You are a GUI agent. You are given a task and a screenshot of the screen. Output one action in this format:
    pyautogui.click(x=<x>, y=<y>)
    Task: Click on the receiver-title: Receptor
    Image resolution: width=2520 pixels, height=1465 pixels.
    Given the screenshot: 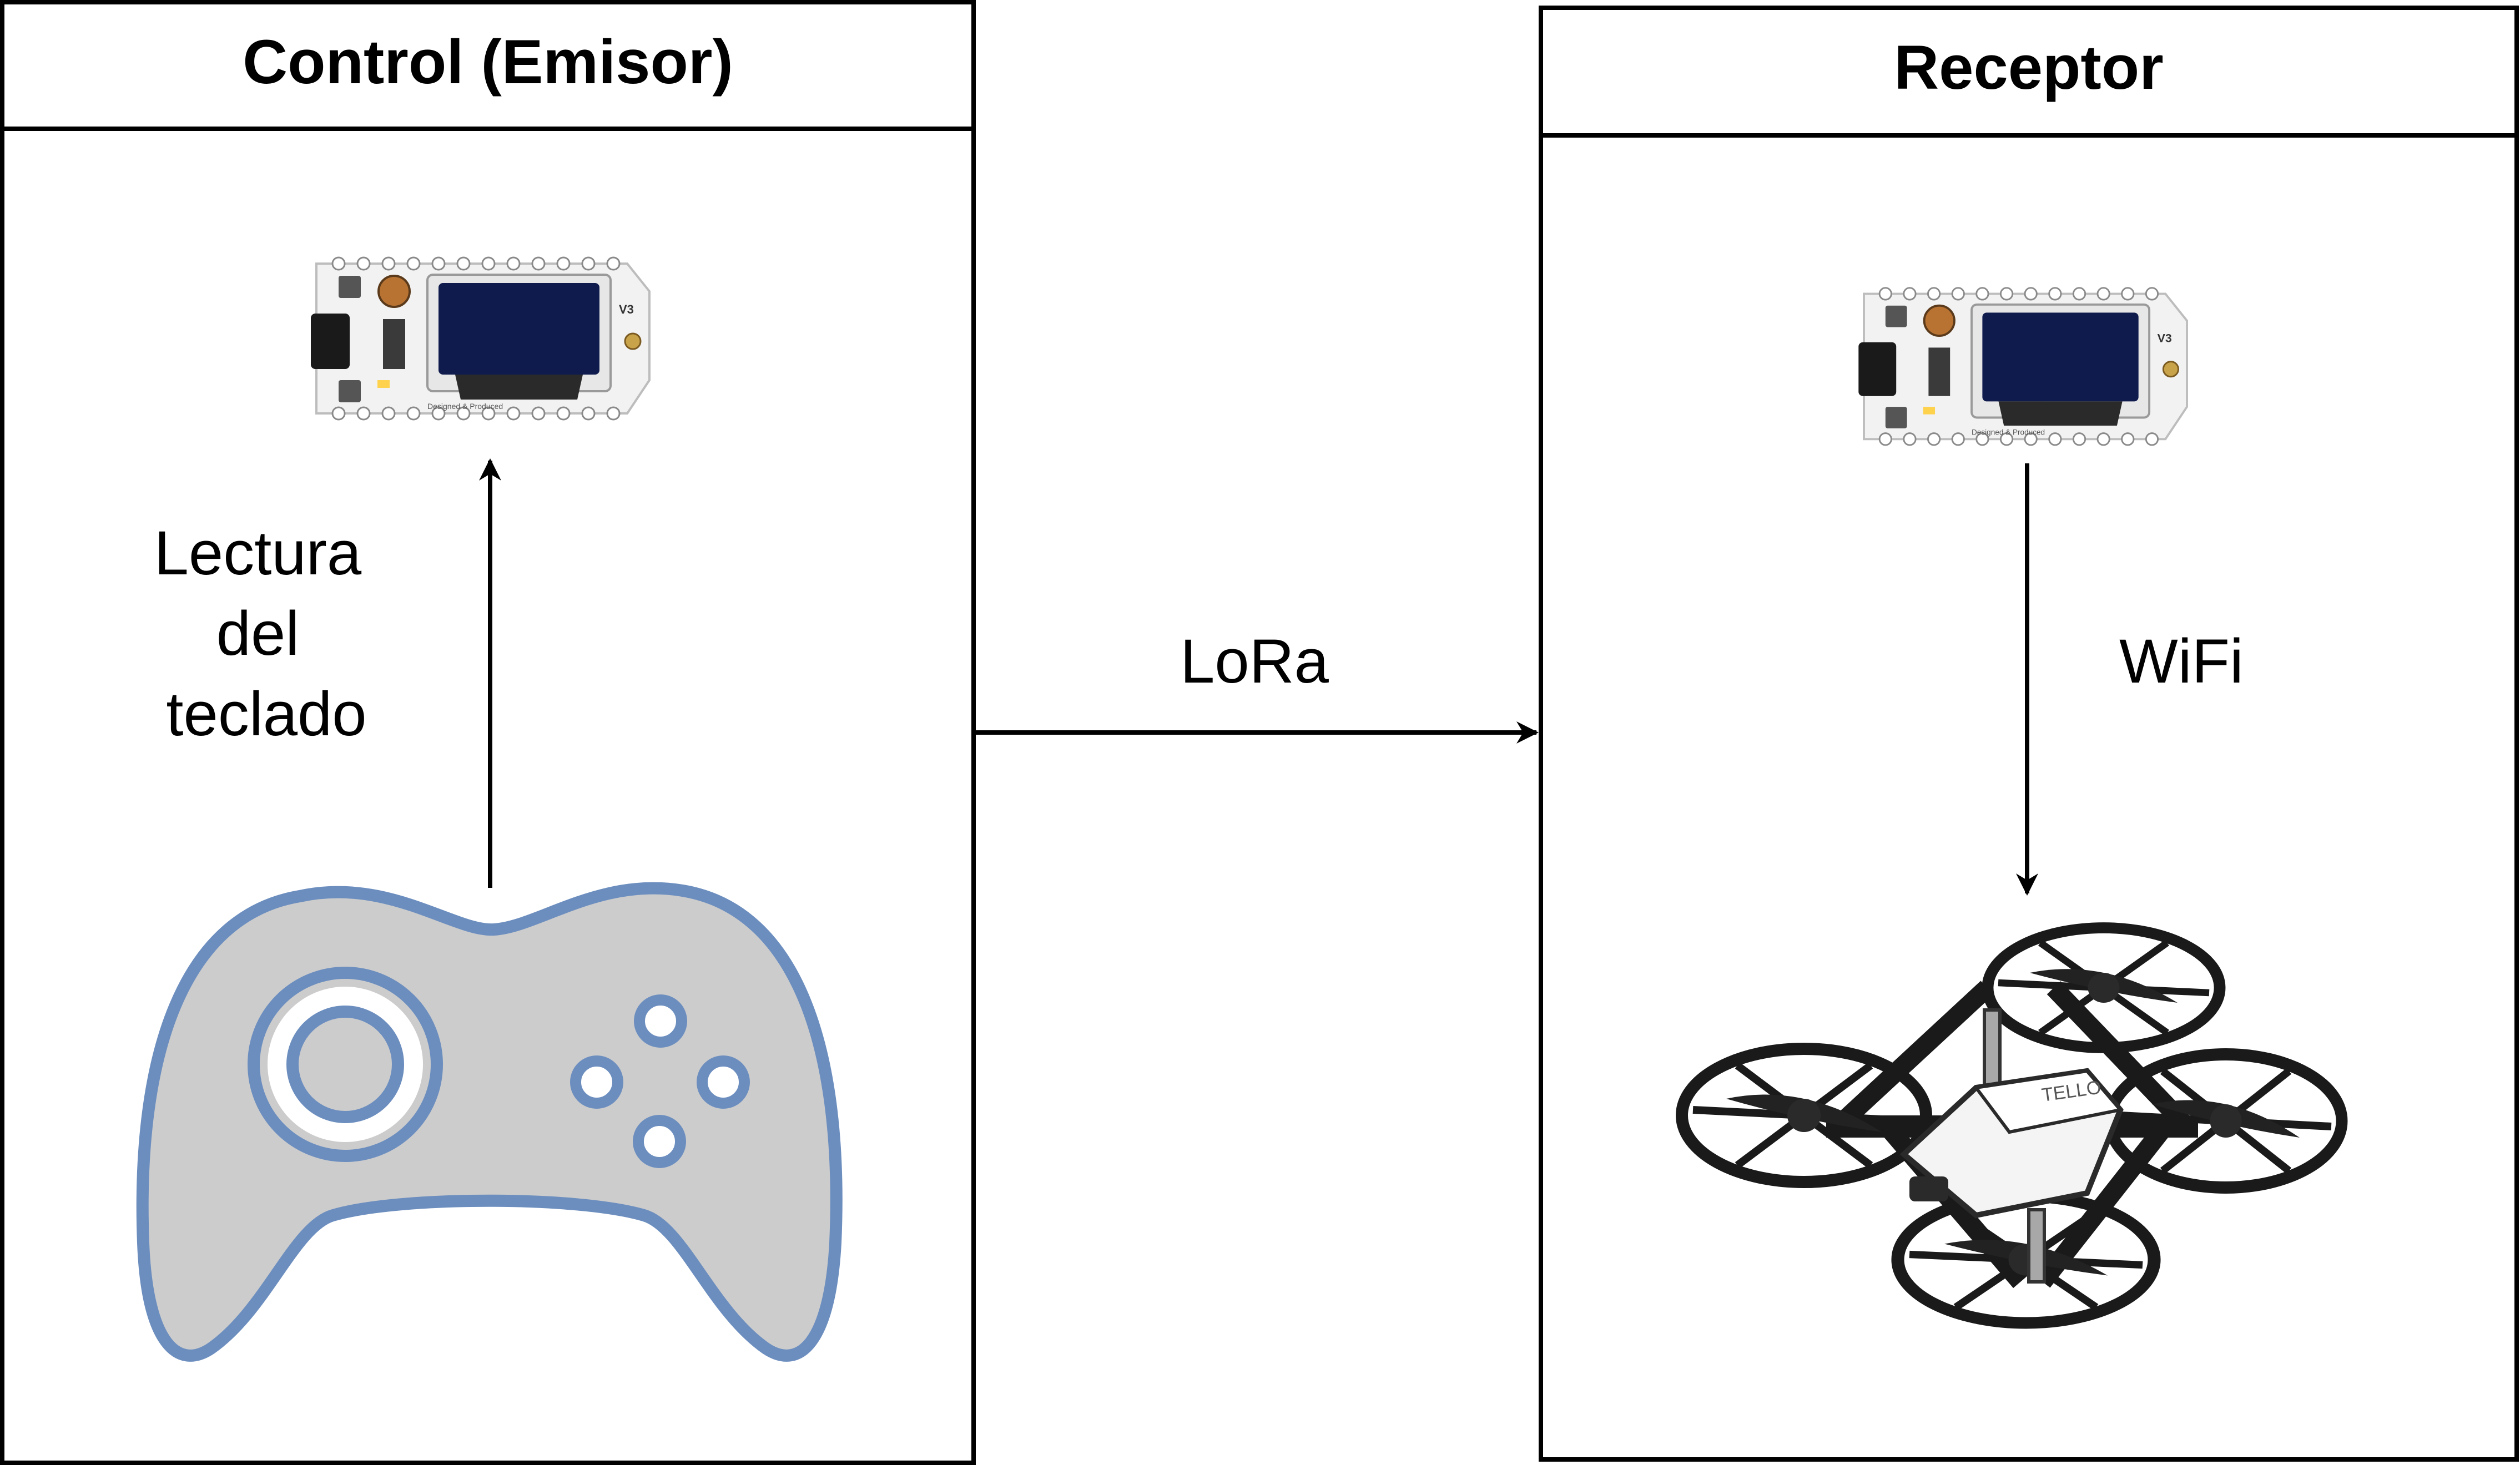 What is the action you would take?
    pyautogui.click(x=2028, y=67)
    